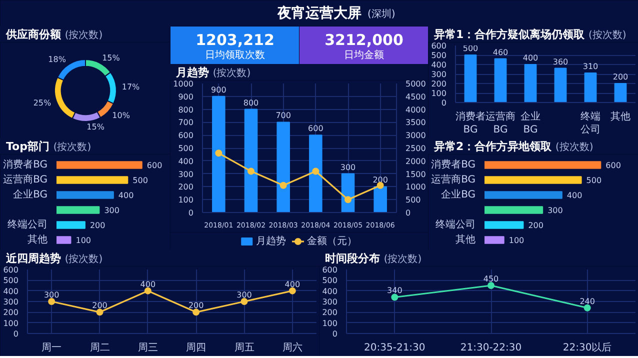 Image resolution: width=638 pixels, height=358 pixels. I want to click on legend-label: 月趋势, so click(271, 241).